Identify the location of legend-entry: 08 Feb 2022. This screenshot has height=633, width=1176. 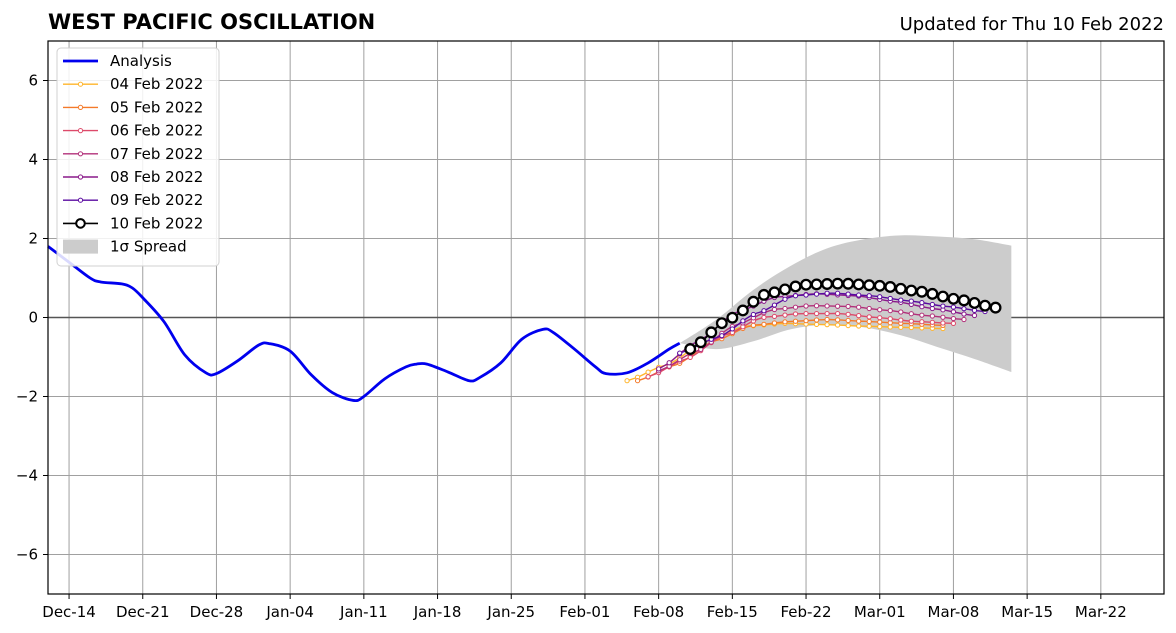
(133, 177).